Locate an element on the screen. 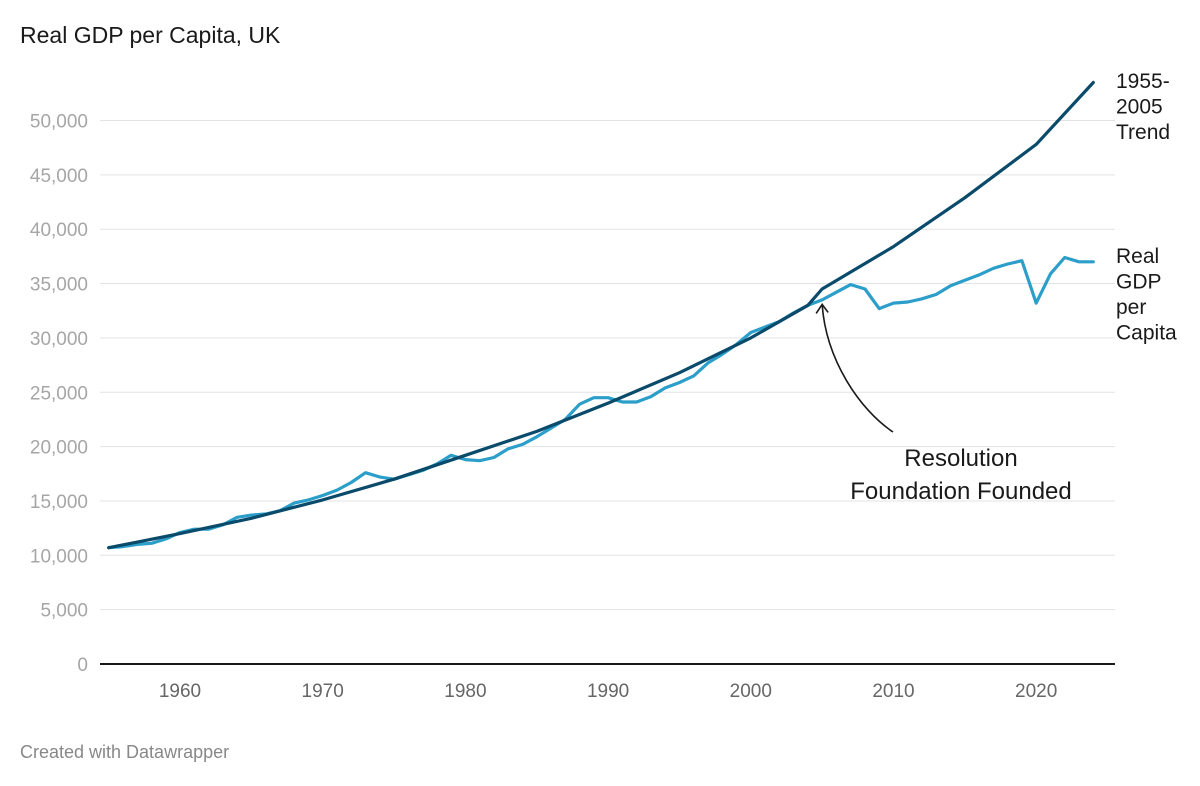 Image resolution: width=1200 pixels, height=786 pixels. y-tick-label: 25,000 is located at coordinates (59, 393).